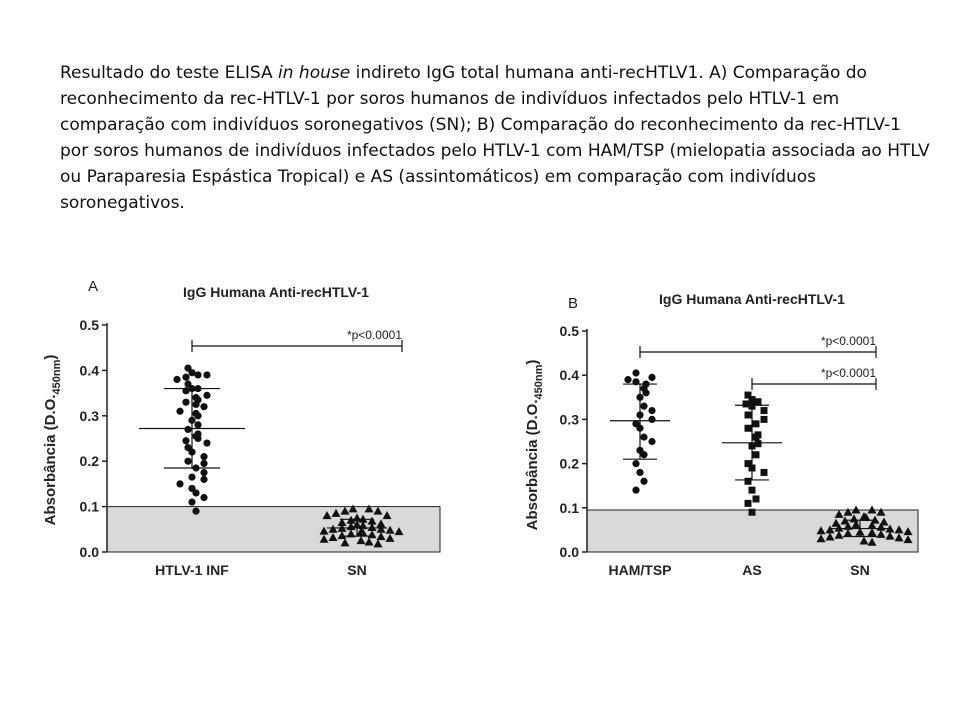 Image resolution: width=960 pixels, height=720 pixels. Describe the element at coordinates (192, 439) in the screenshot. I see `series-htlv-1-inf` at that location.